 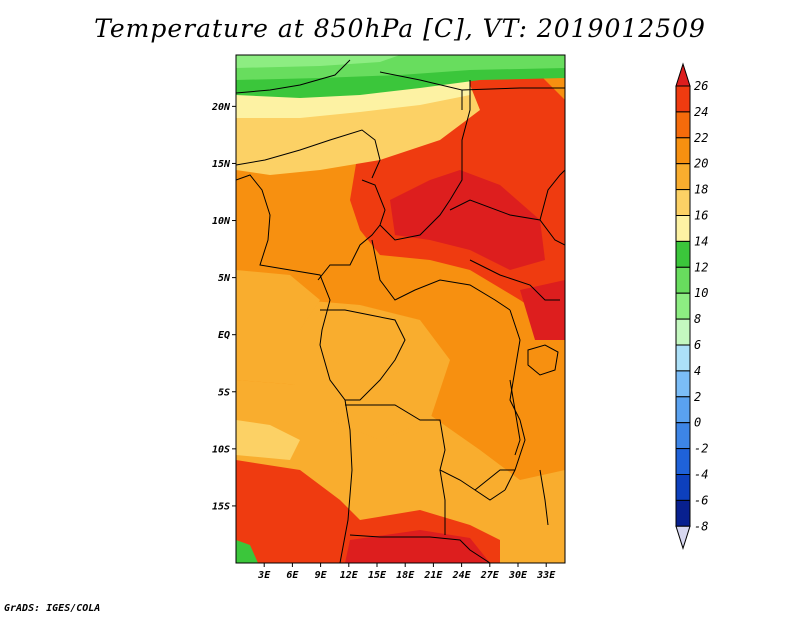 What do you see at coordinates (518, 575) in the screenshot?
I see `lon-tick-label: 30E` at bounding box center [518, 575].